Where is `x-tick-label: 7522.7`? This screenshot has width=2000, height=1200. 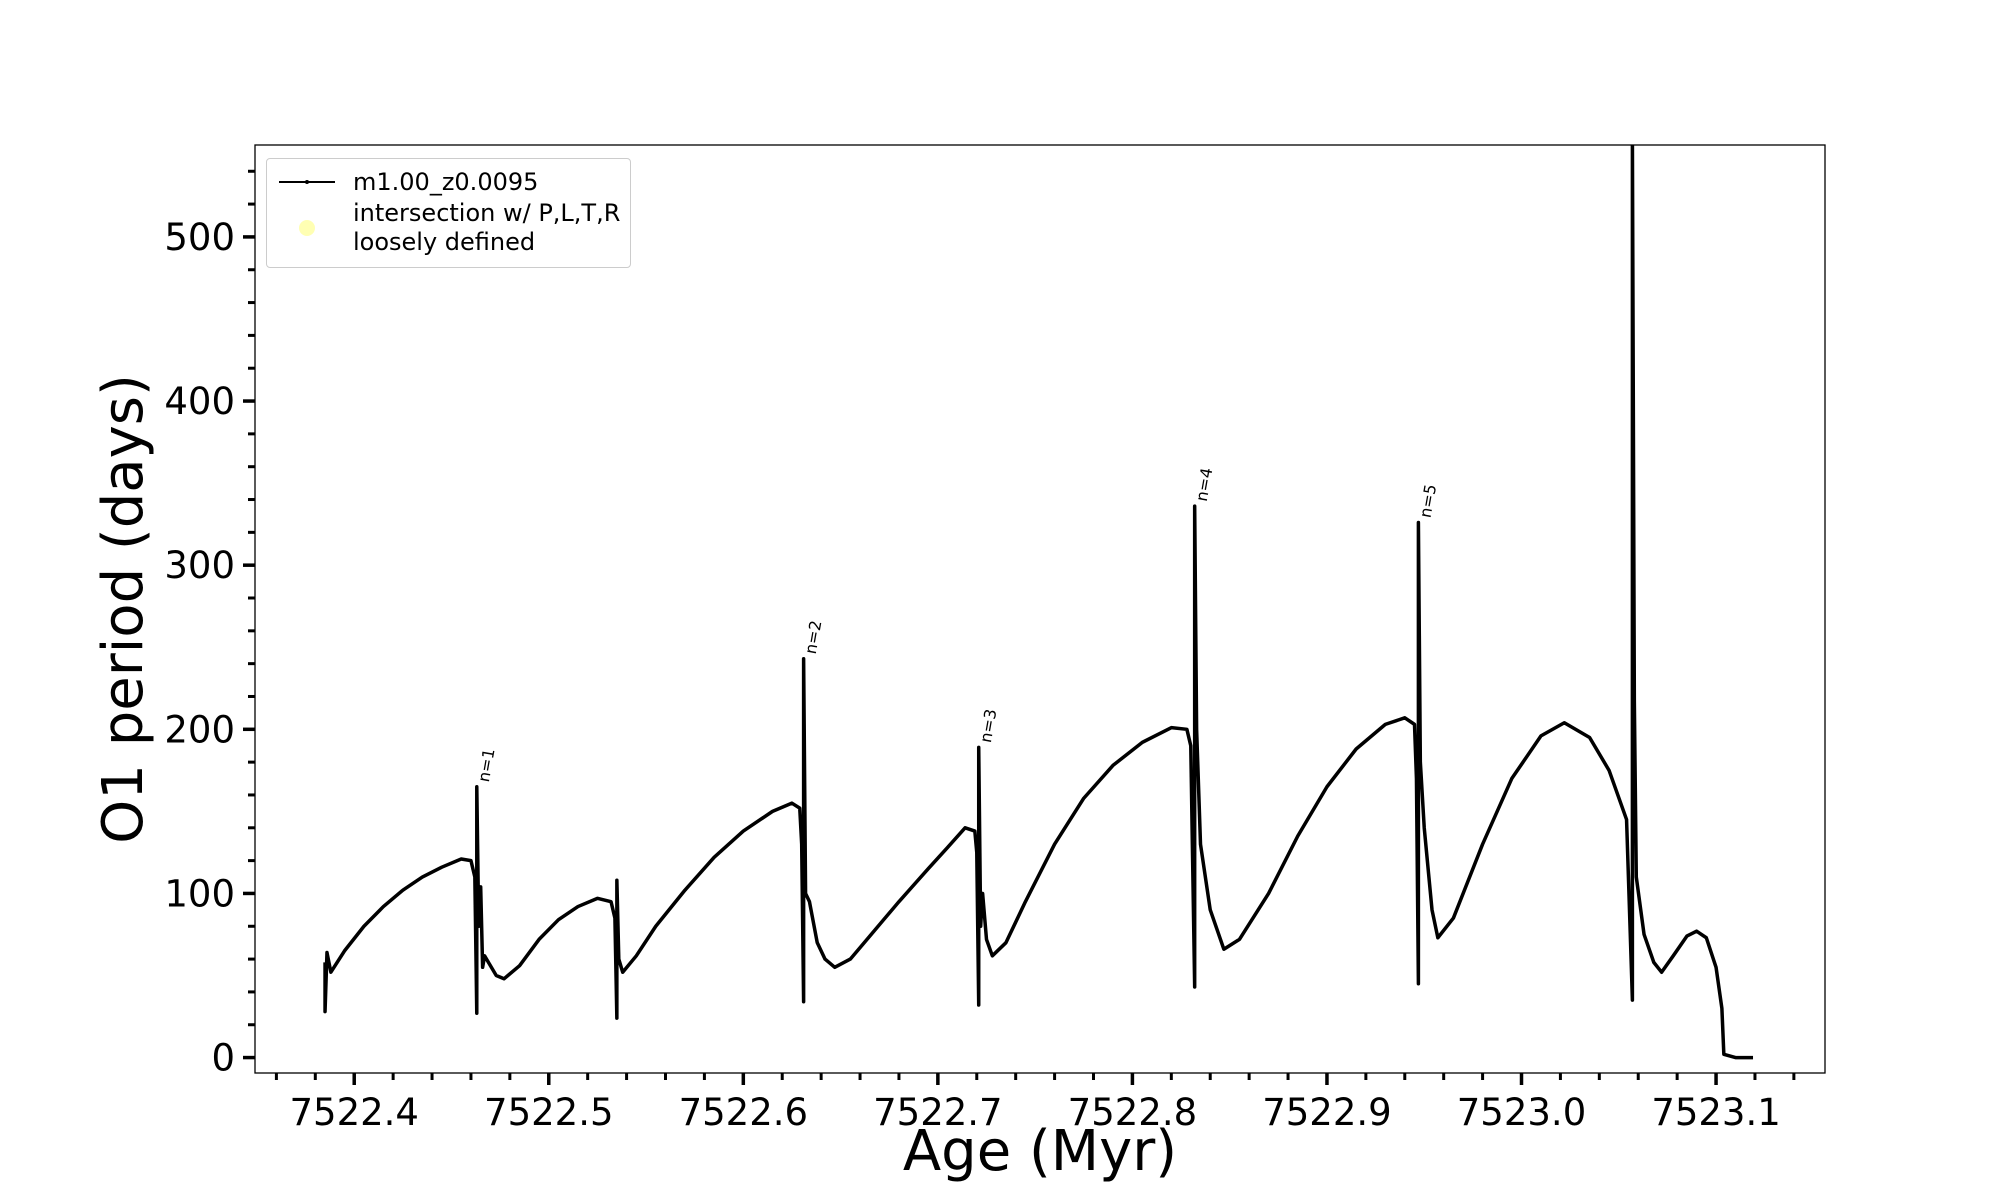
x-tick-label: 7522.7 is located at coordinates (937, 1112).